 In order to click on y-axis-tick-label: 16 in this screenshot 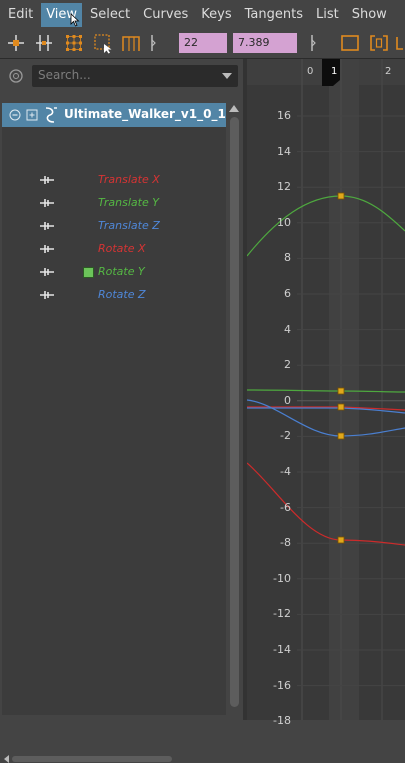, I will do `click(284, 115)`.